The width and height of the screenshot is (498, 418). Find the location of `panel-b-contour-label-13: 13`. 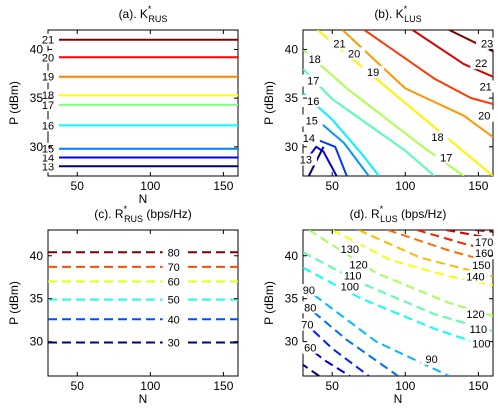

panel-b-contour-label-13: 13 is located at coordinates (306, 160).